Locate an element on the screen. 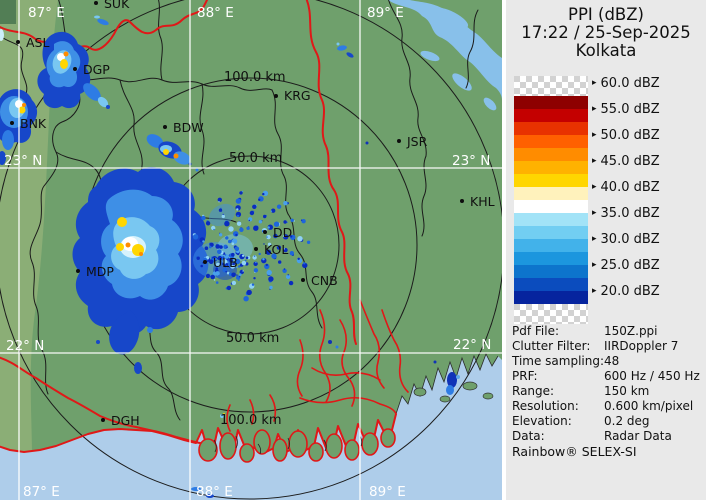 This screenshot has height=500, width=706. delta-creeks is located at coordinates (288, 445).